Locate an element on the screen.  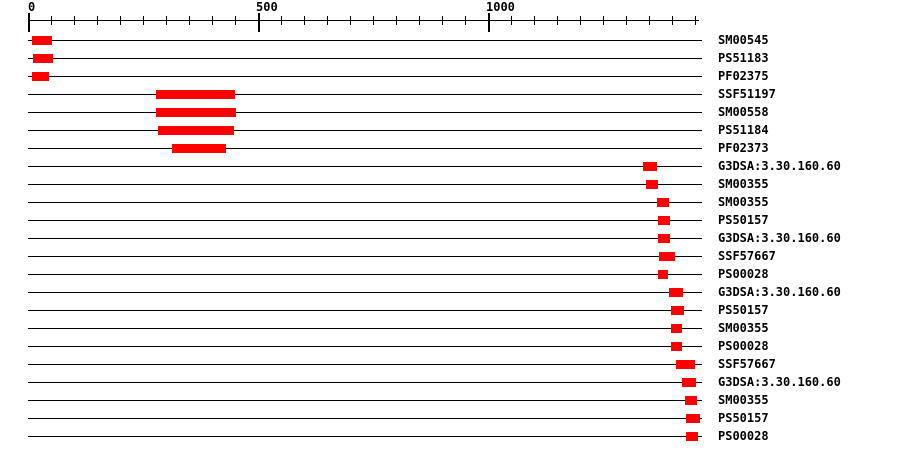
signature-label: PF02373 is located at coordinates (743, 148).